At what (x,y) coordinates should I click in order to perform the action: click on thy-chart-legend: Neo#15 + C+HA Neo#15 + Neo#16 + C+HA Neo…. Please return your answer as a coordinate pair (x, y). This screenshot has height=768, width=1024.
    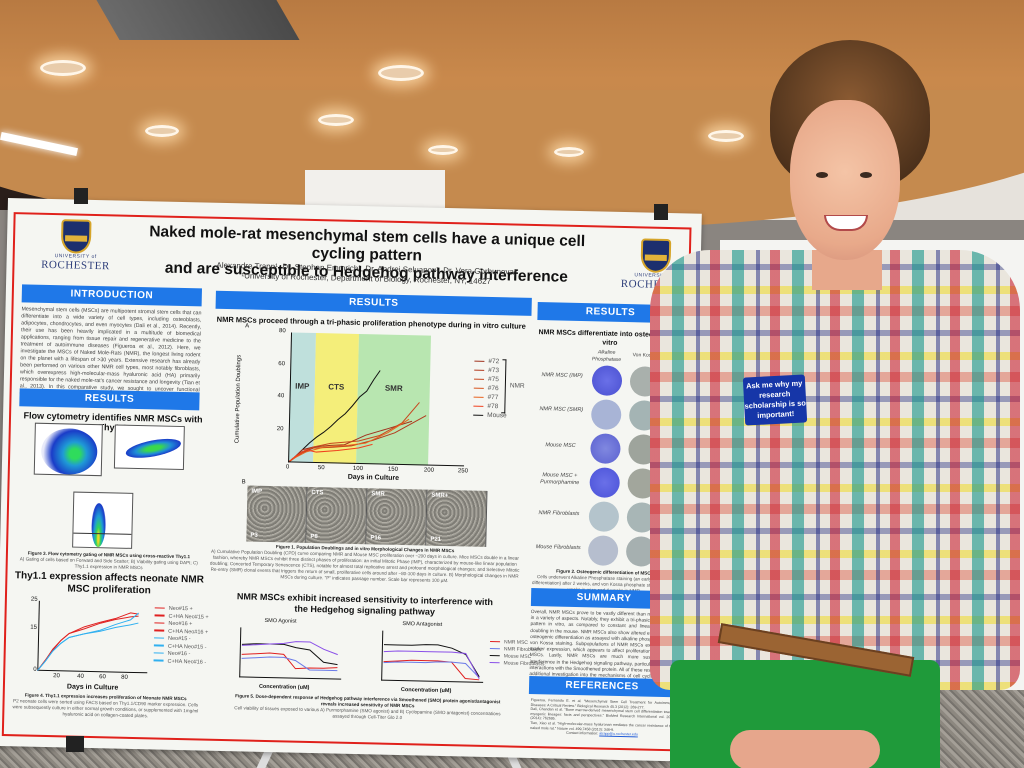
    Looking at the image, I should click on (181, 635).